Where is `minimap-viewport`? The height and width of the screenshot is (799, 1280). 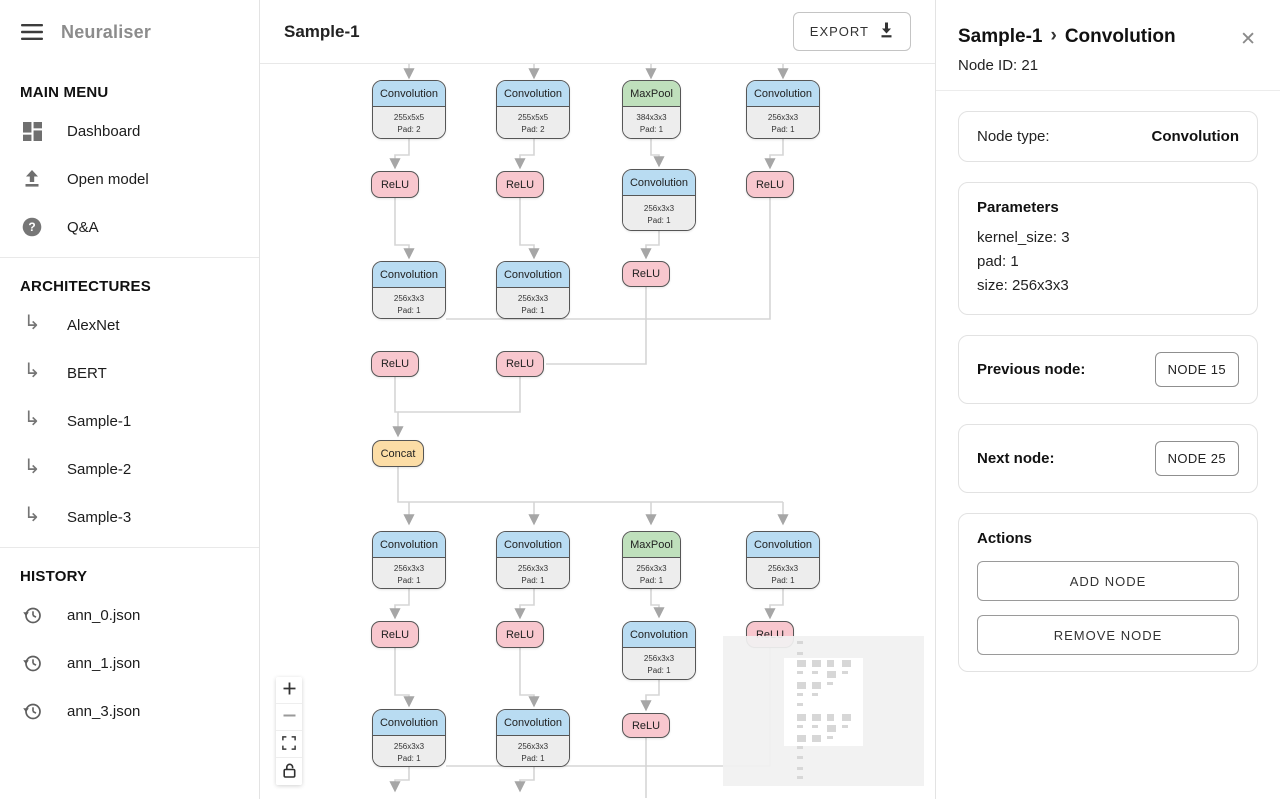
minimap-viewport is located at coordinates (823, 702).